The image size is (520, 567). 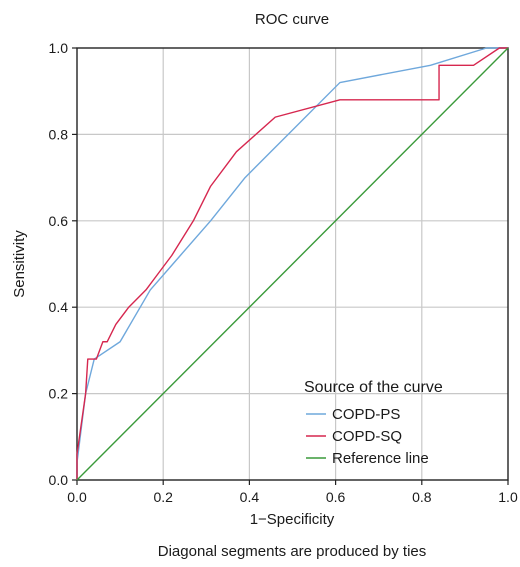 I want to click on x-tick-label-0: 0.0, so click(x=77, y=497).